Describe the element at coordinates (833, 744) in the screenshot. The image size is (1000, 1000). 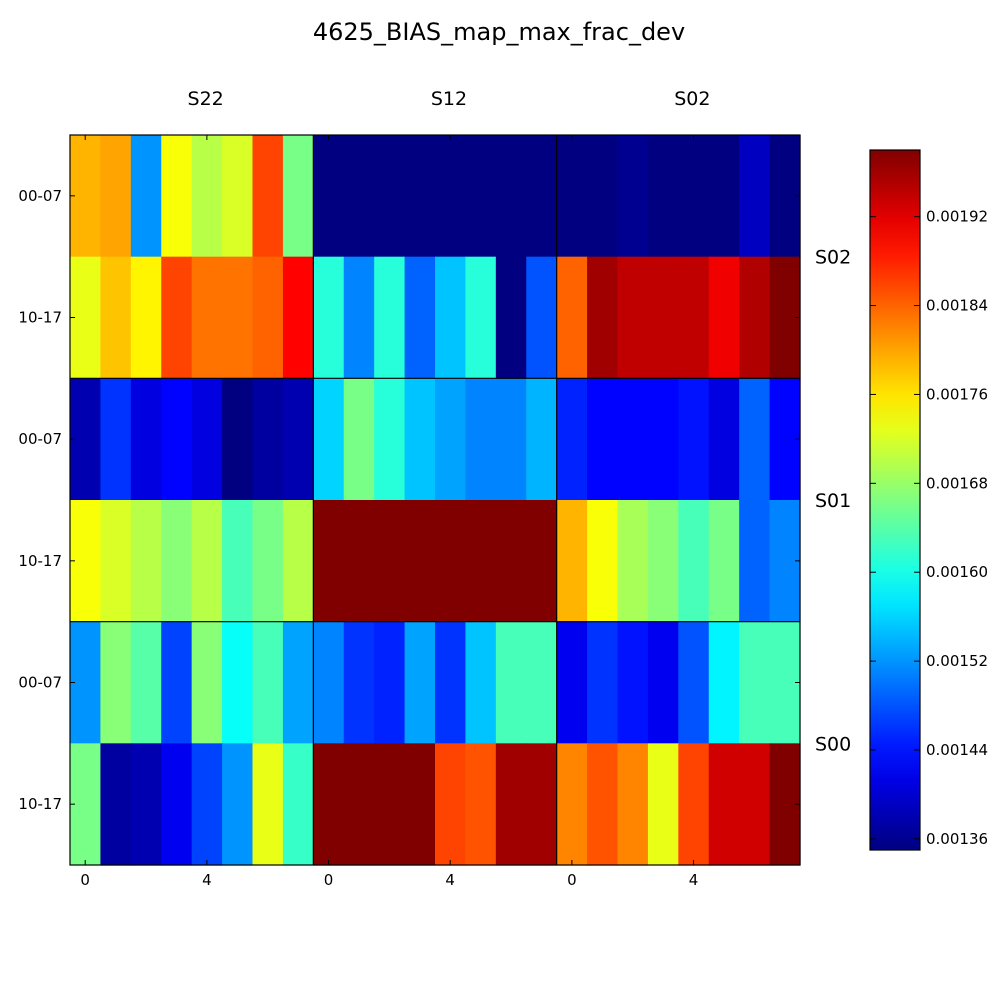
I see `row-group-label: S00` at that location.